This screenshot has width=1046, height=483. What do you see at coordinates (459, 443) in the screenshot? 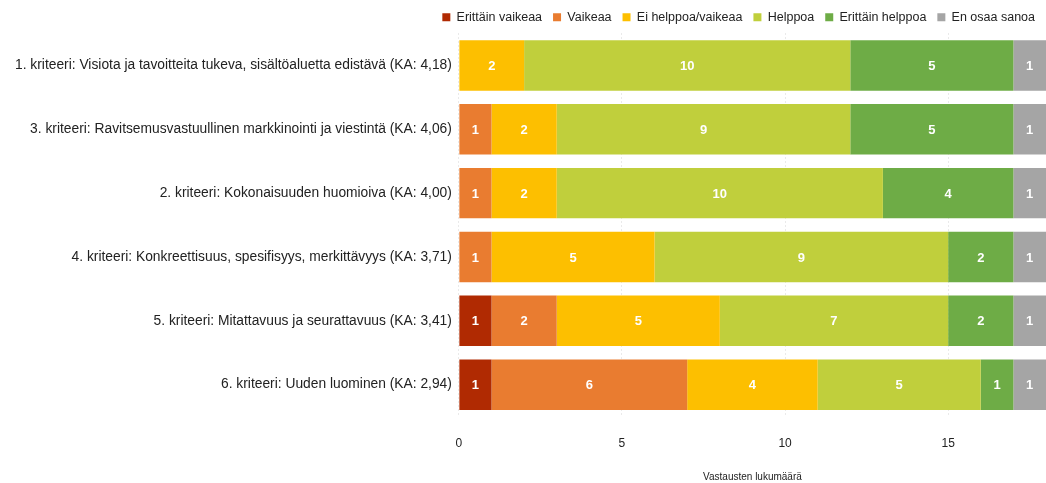
I see `x-tick-label: 0` at bounding box center [459, 443].